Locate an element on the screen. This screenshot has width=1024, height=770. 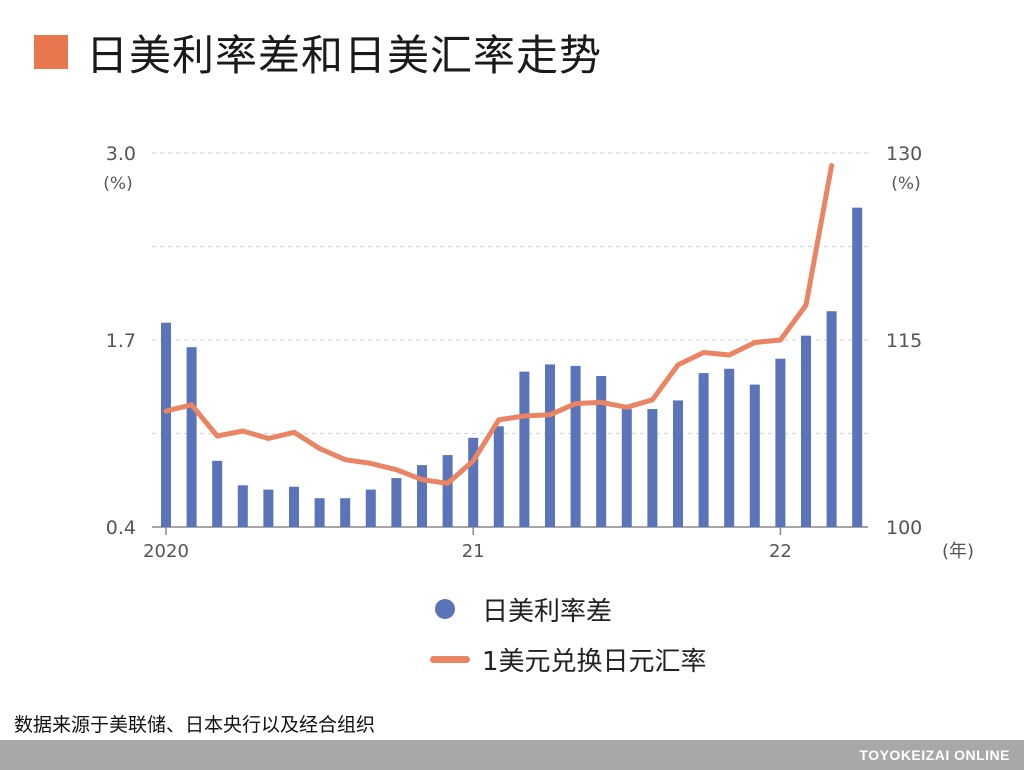
left-tick-label: 0.4 is located at coordinates (121, 528).